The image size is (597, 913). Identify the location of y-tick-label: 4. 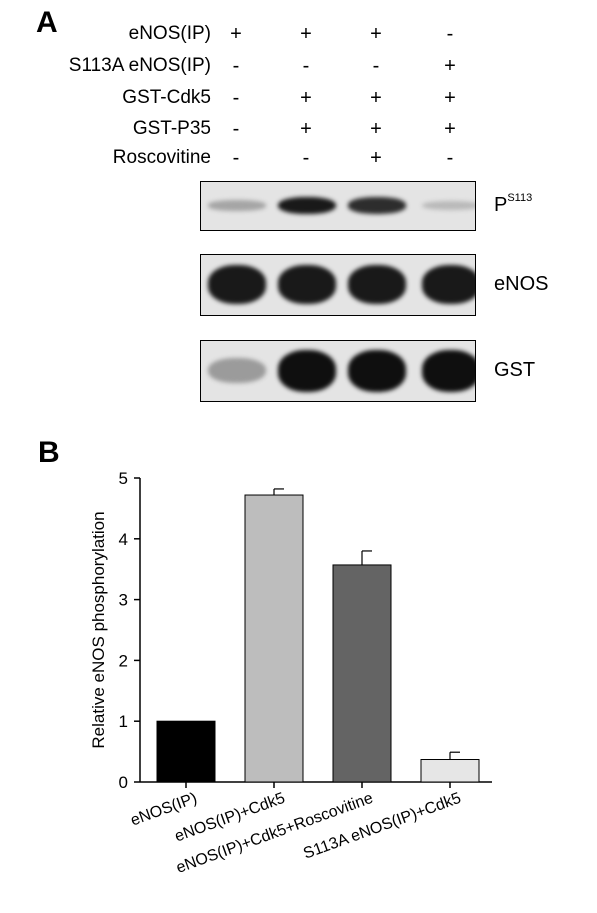
(123, 539).